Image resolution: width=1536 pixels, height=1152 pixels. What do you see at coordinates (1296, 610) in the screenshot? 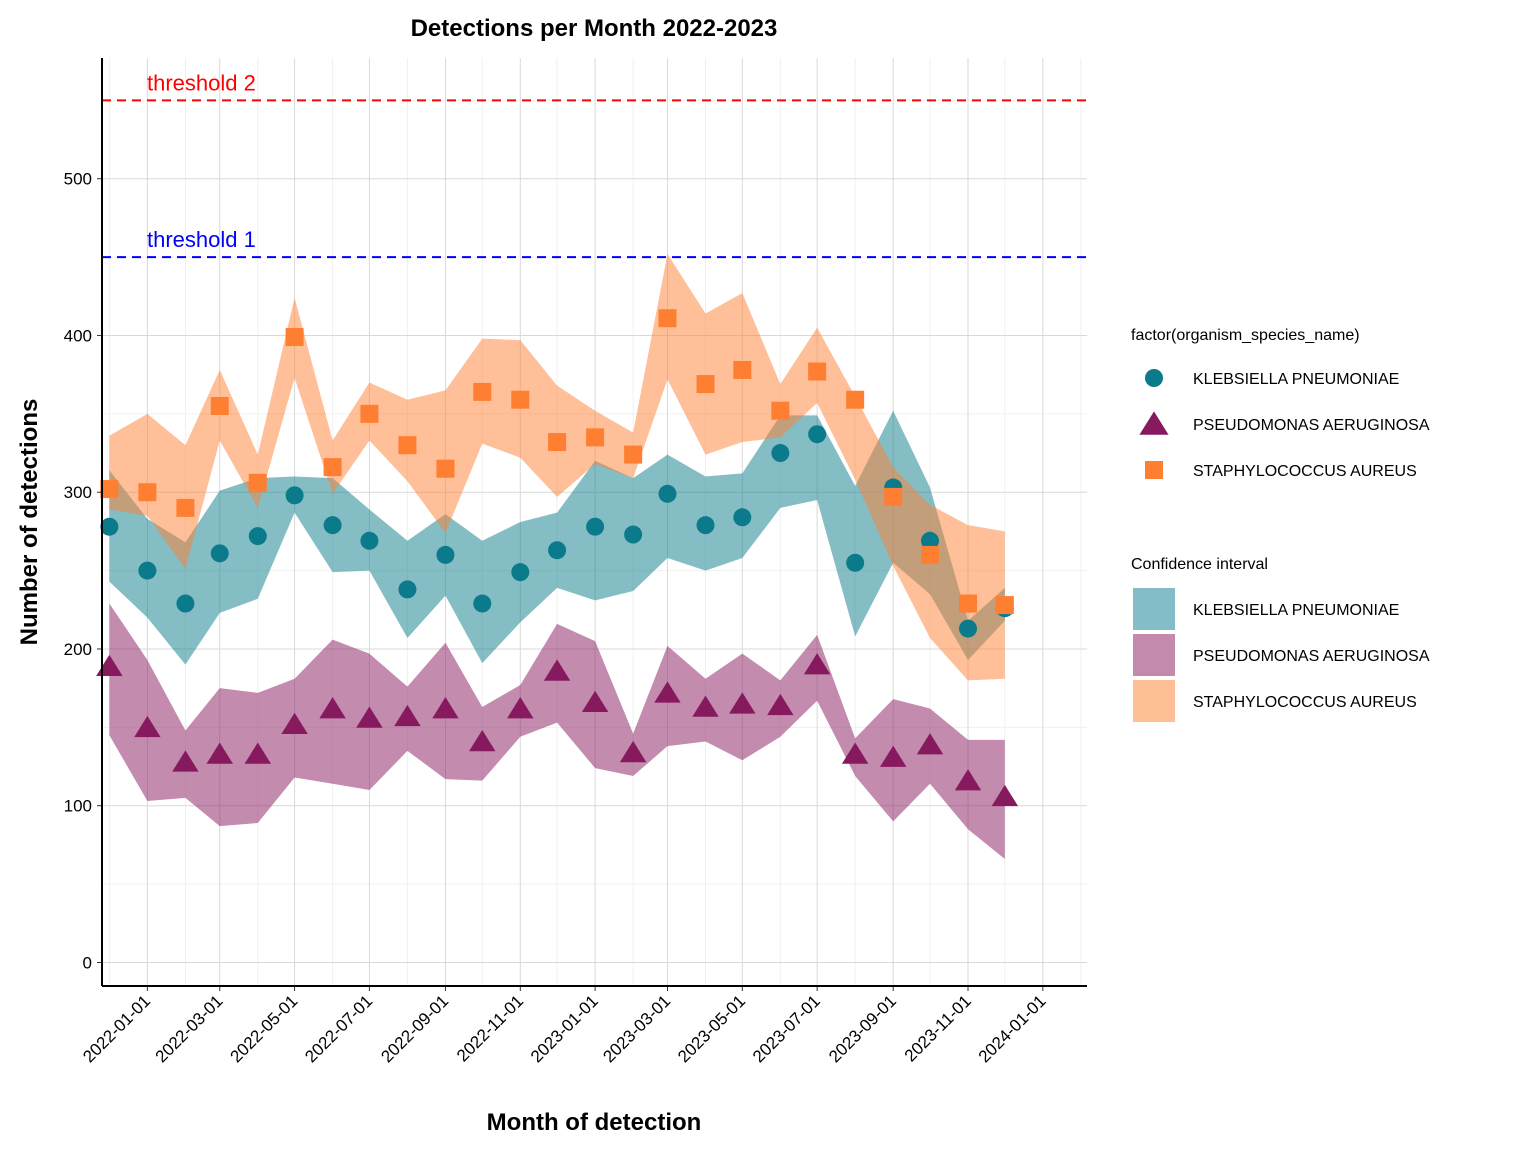
I see `ci-legend-label: KLEBSIELLA PNEUMONIAE` at bounding box center [1296, 610].